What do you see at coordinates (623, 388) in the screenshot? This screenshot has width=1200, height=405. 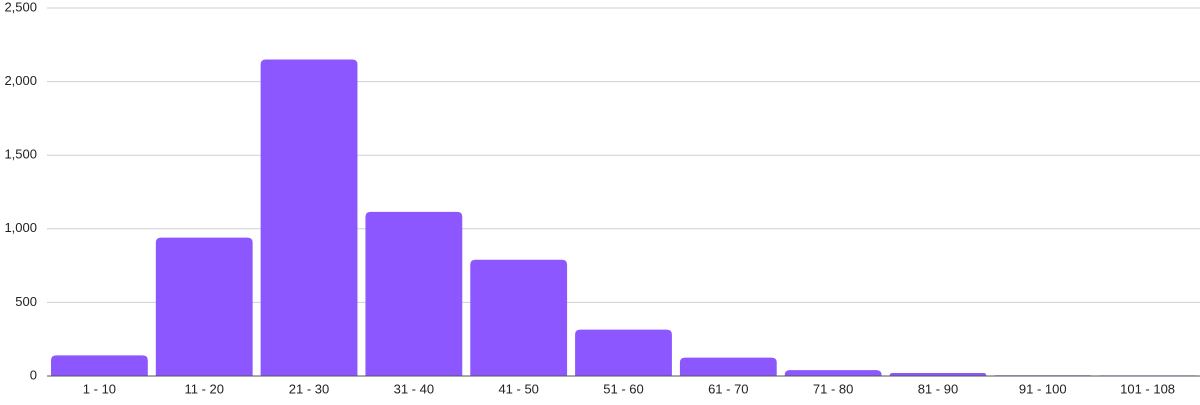 I see `x-tick-label: 51 - 60` at bounding box center [623, 388].